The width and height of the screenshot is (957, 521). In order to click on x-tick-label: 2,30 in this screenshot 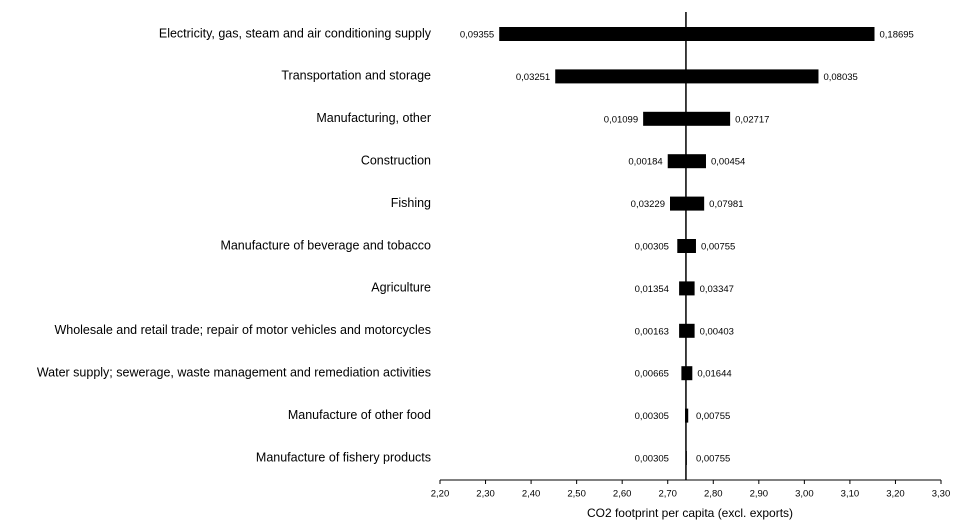, I will do `click(485, 494)`.